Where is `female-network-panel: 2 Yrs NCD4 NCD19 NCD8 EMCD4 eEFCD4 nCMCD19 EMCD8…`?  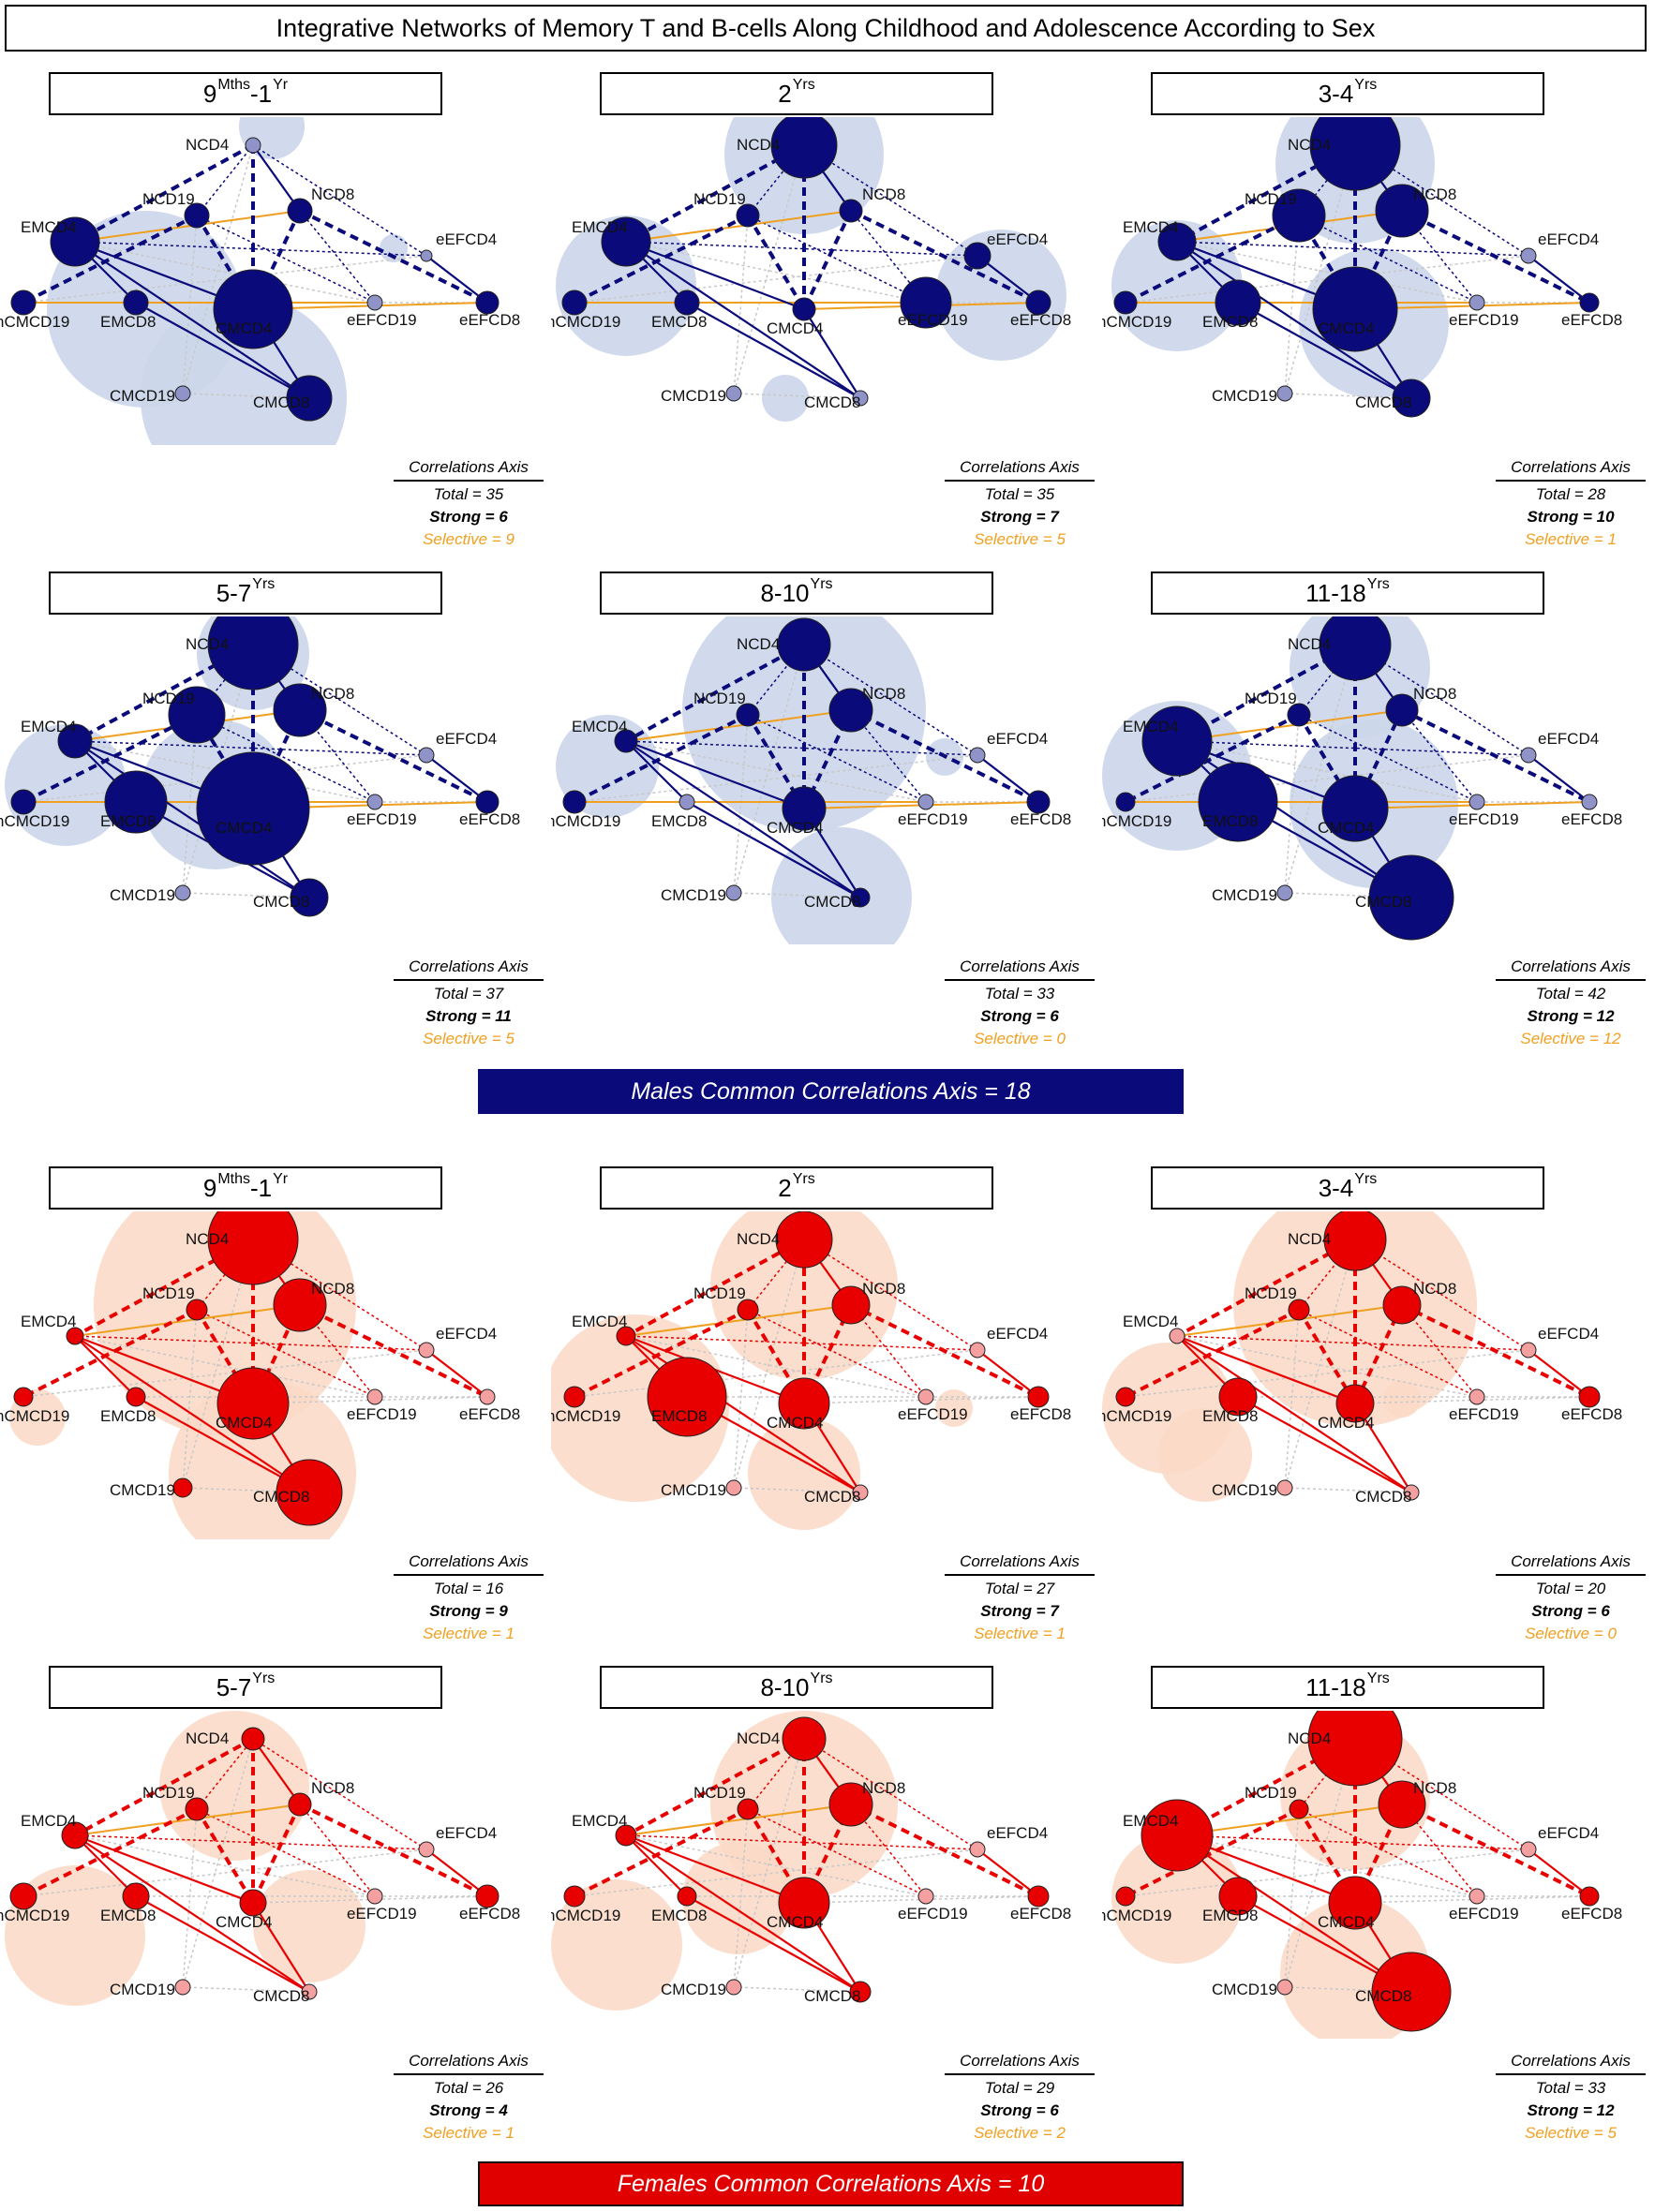
female-network-panel: 2 Yrs NCD4 NCD19 NCD8 EMCD4 eEFCD4 nCMCD19 EMCD8… is located at coordinates (826, 1403).